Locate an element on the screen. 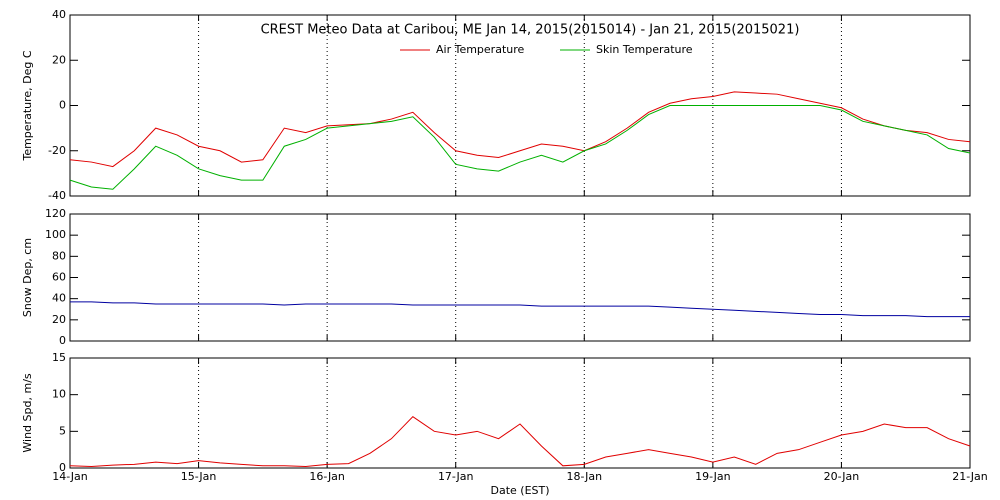  x-tick-label: 18-Jan is located at coordinates (585, 476).